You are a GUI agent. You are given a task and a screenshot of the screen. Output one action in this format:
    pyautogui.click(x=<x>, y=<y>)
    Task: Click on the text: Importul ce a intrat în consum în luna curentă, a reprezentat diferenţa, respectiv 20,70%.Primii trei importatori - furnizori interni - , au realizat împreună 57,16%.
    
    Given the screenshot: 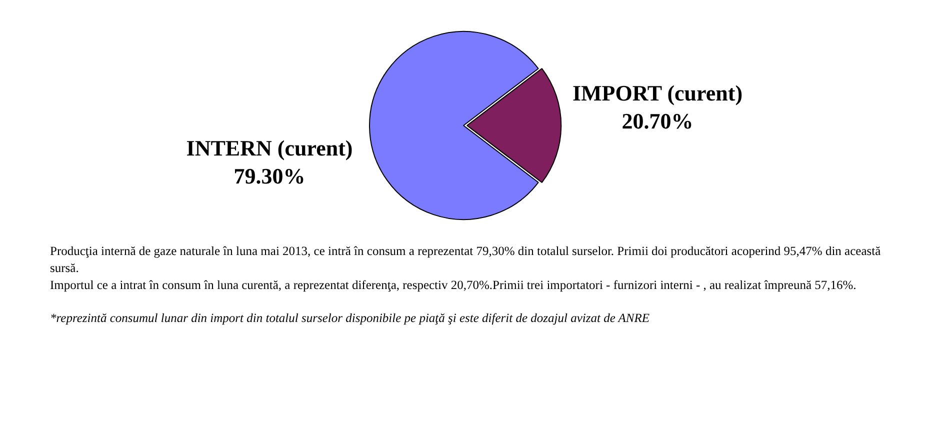 What is the action you would take?
    pyautogui.click(x=454, y=285)
    